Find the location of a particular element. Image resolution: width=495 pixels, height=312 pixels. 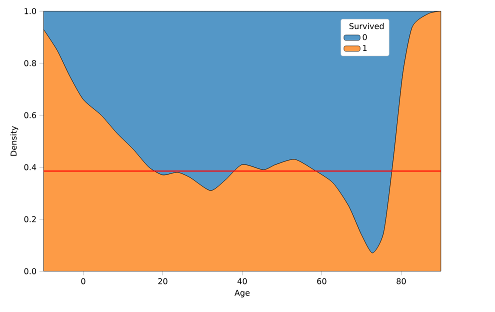

x-tick-label: 0 is located at coordinates (83, 281).